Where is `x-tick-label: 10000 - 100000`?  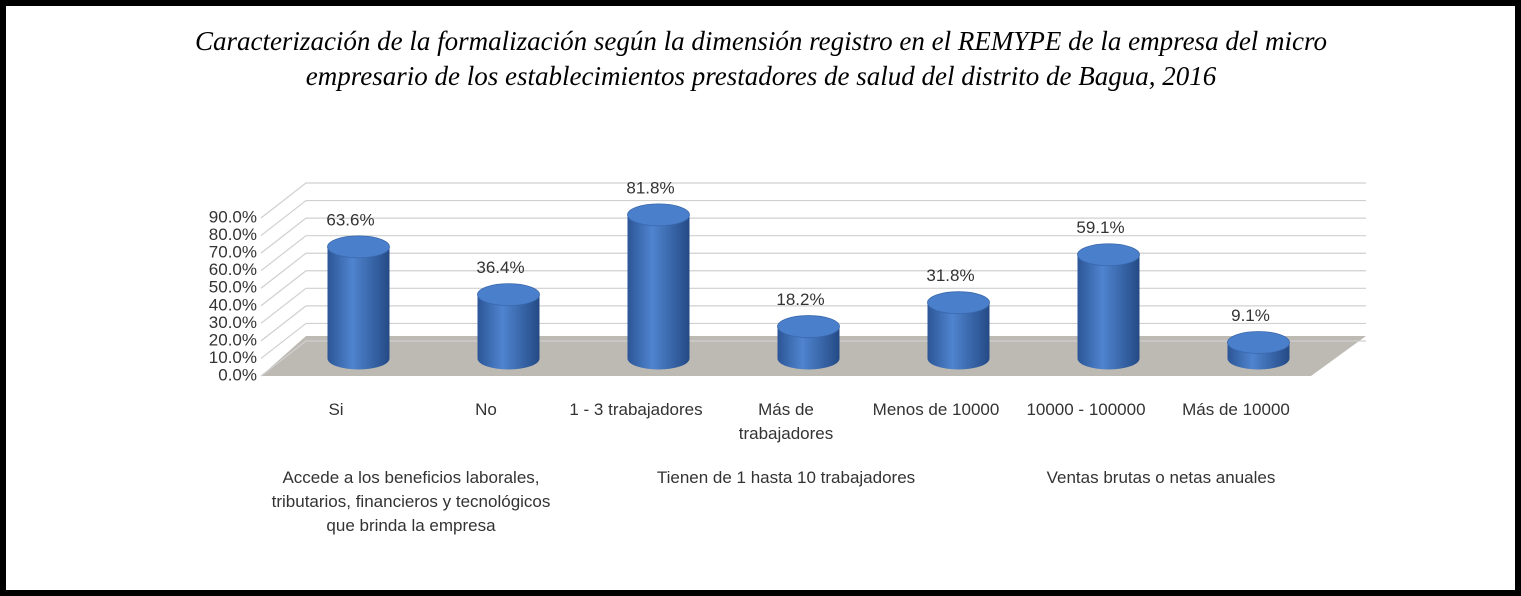 x-tick-label: 10000 - 100000 is located at coordinates (1086, 409).